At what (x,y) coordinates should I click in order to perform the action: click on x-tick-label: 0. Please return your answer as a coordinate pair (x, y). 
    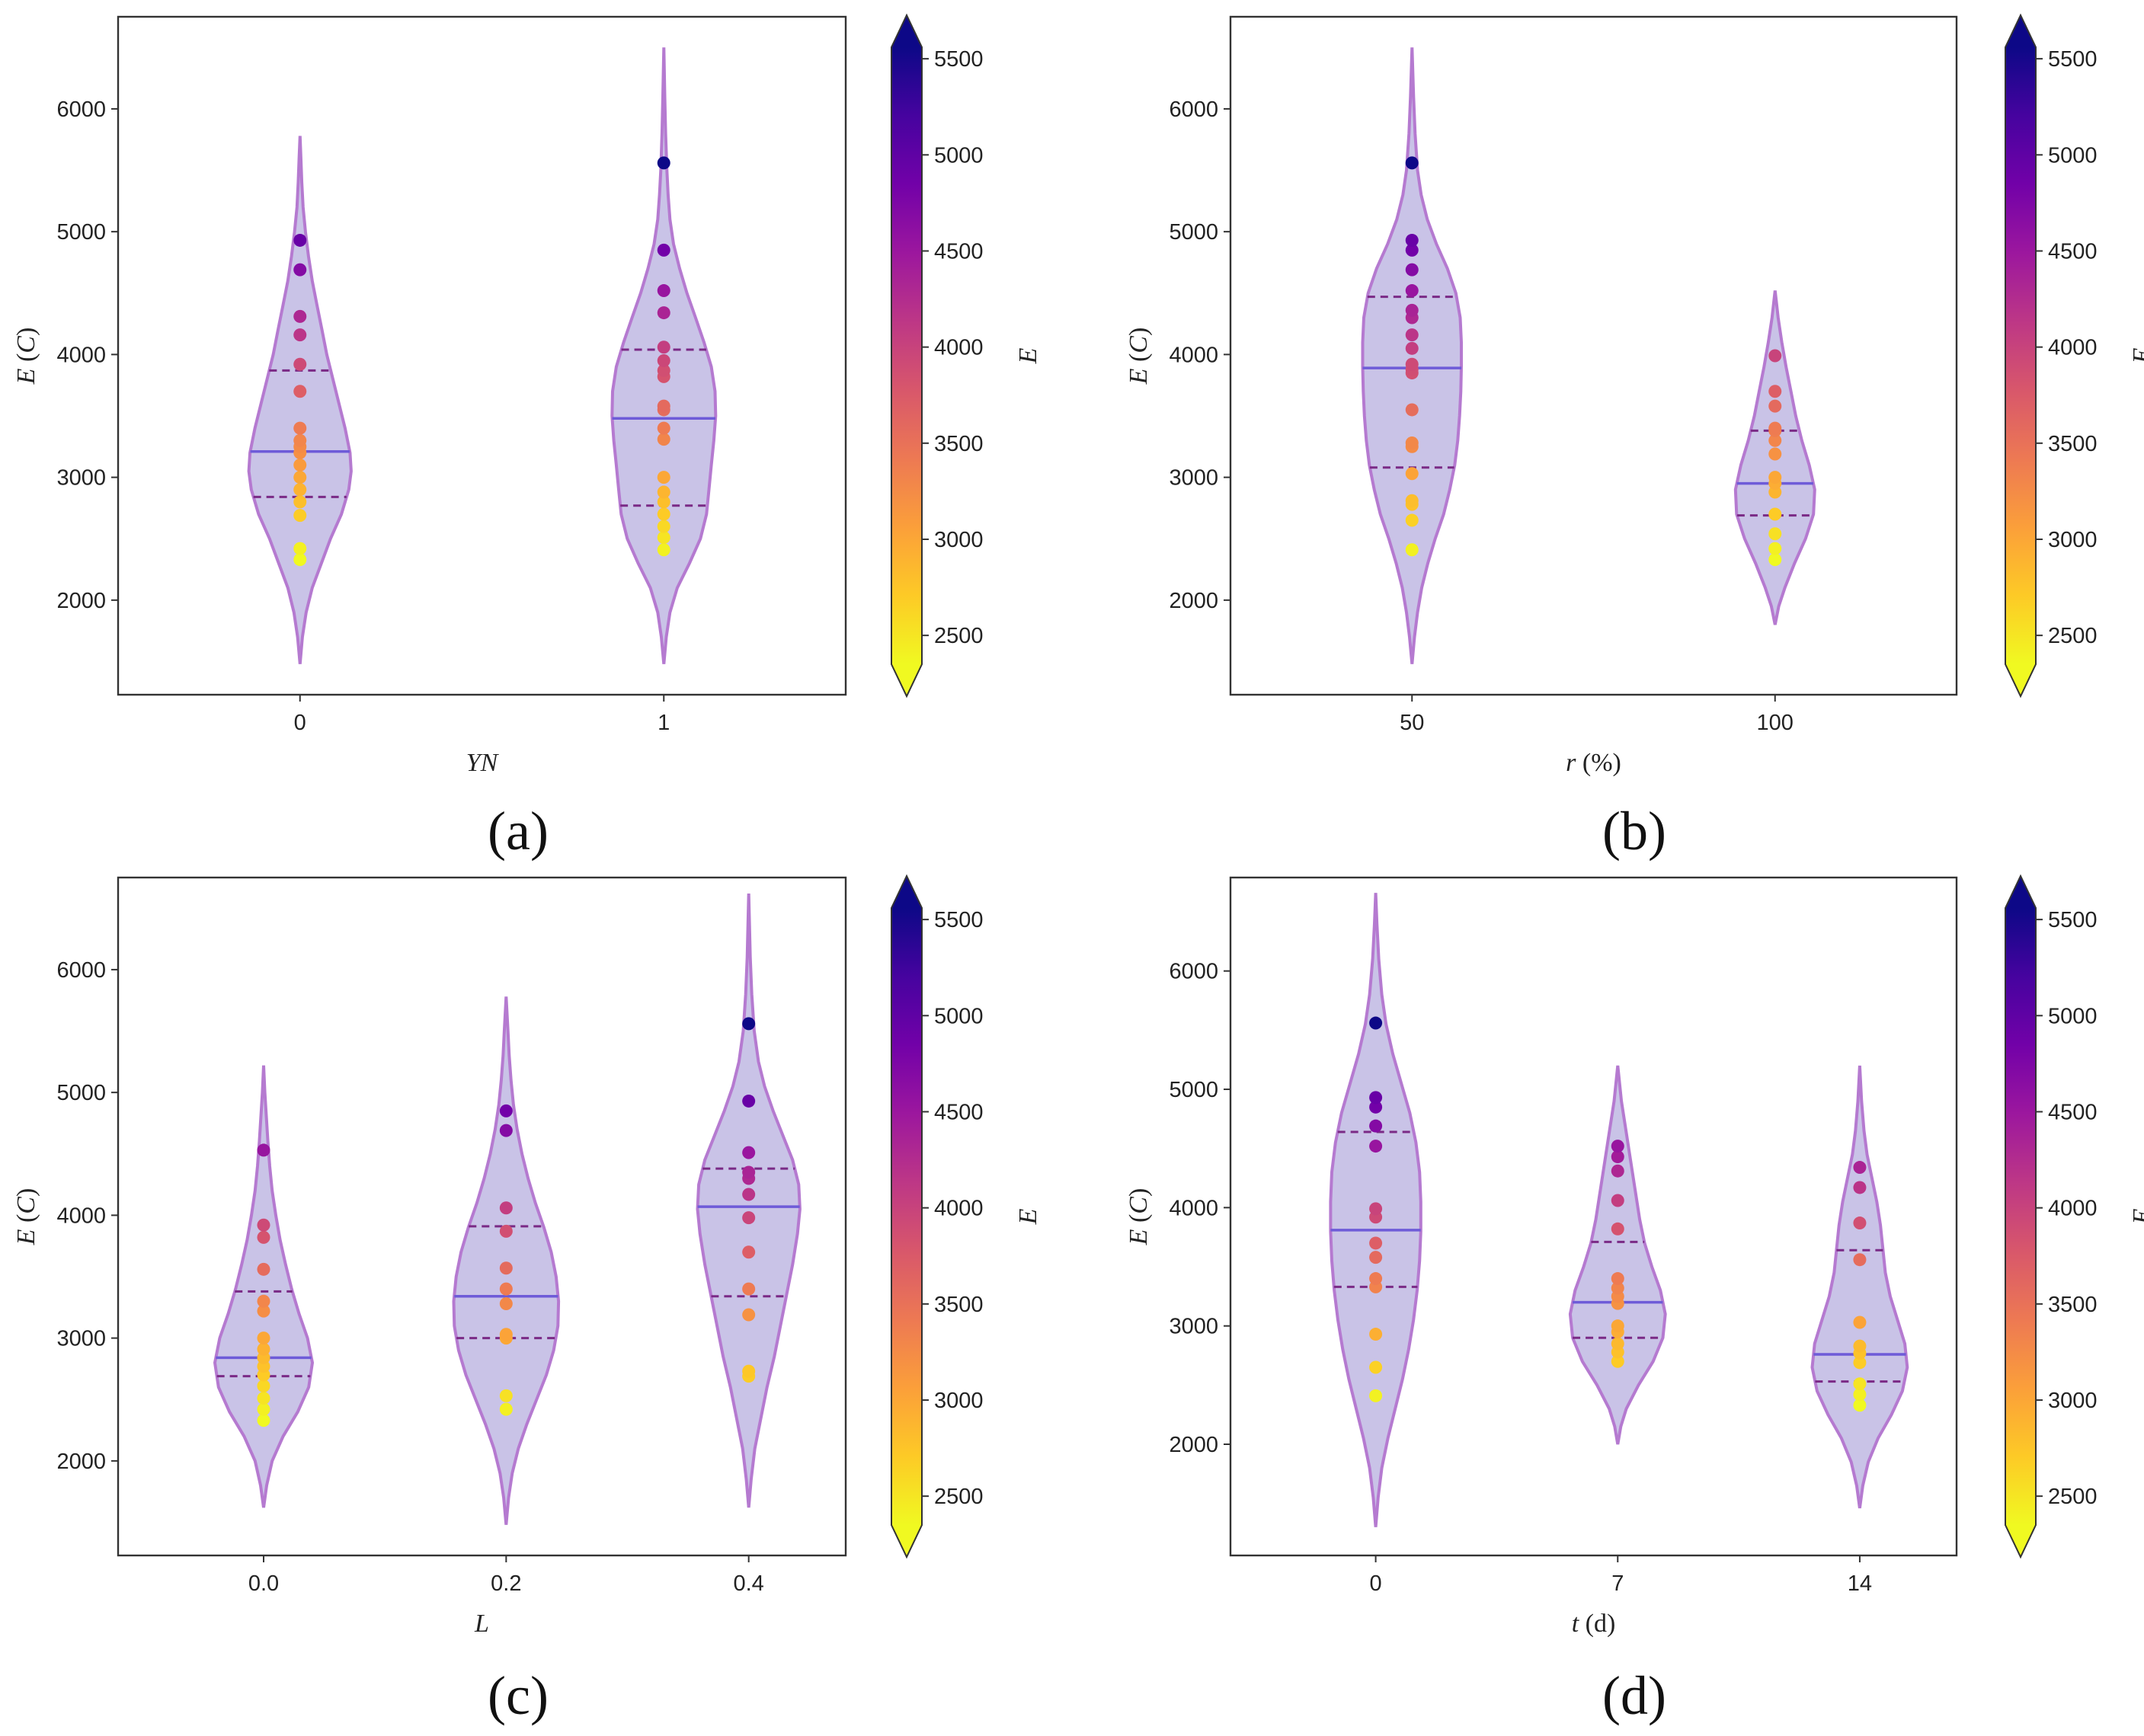
    Looking at the image, I should click on (1376, 1583).